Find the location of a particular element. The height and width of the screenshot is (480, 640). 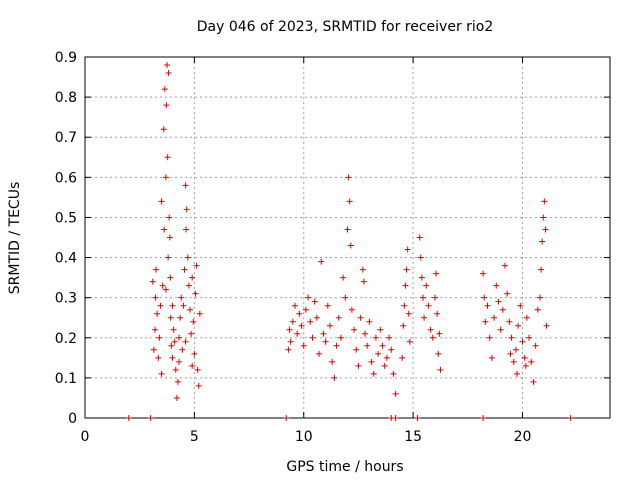

x-tick-label: 15 is located at coordinates (413, 437).